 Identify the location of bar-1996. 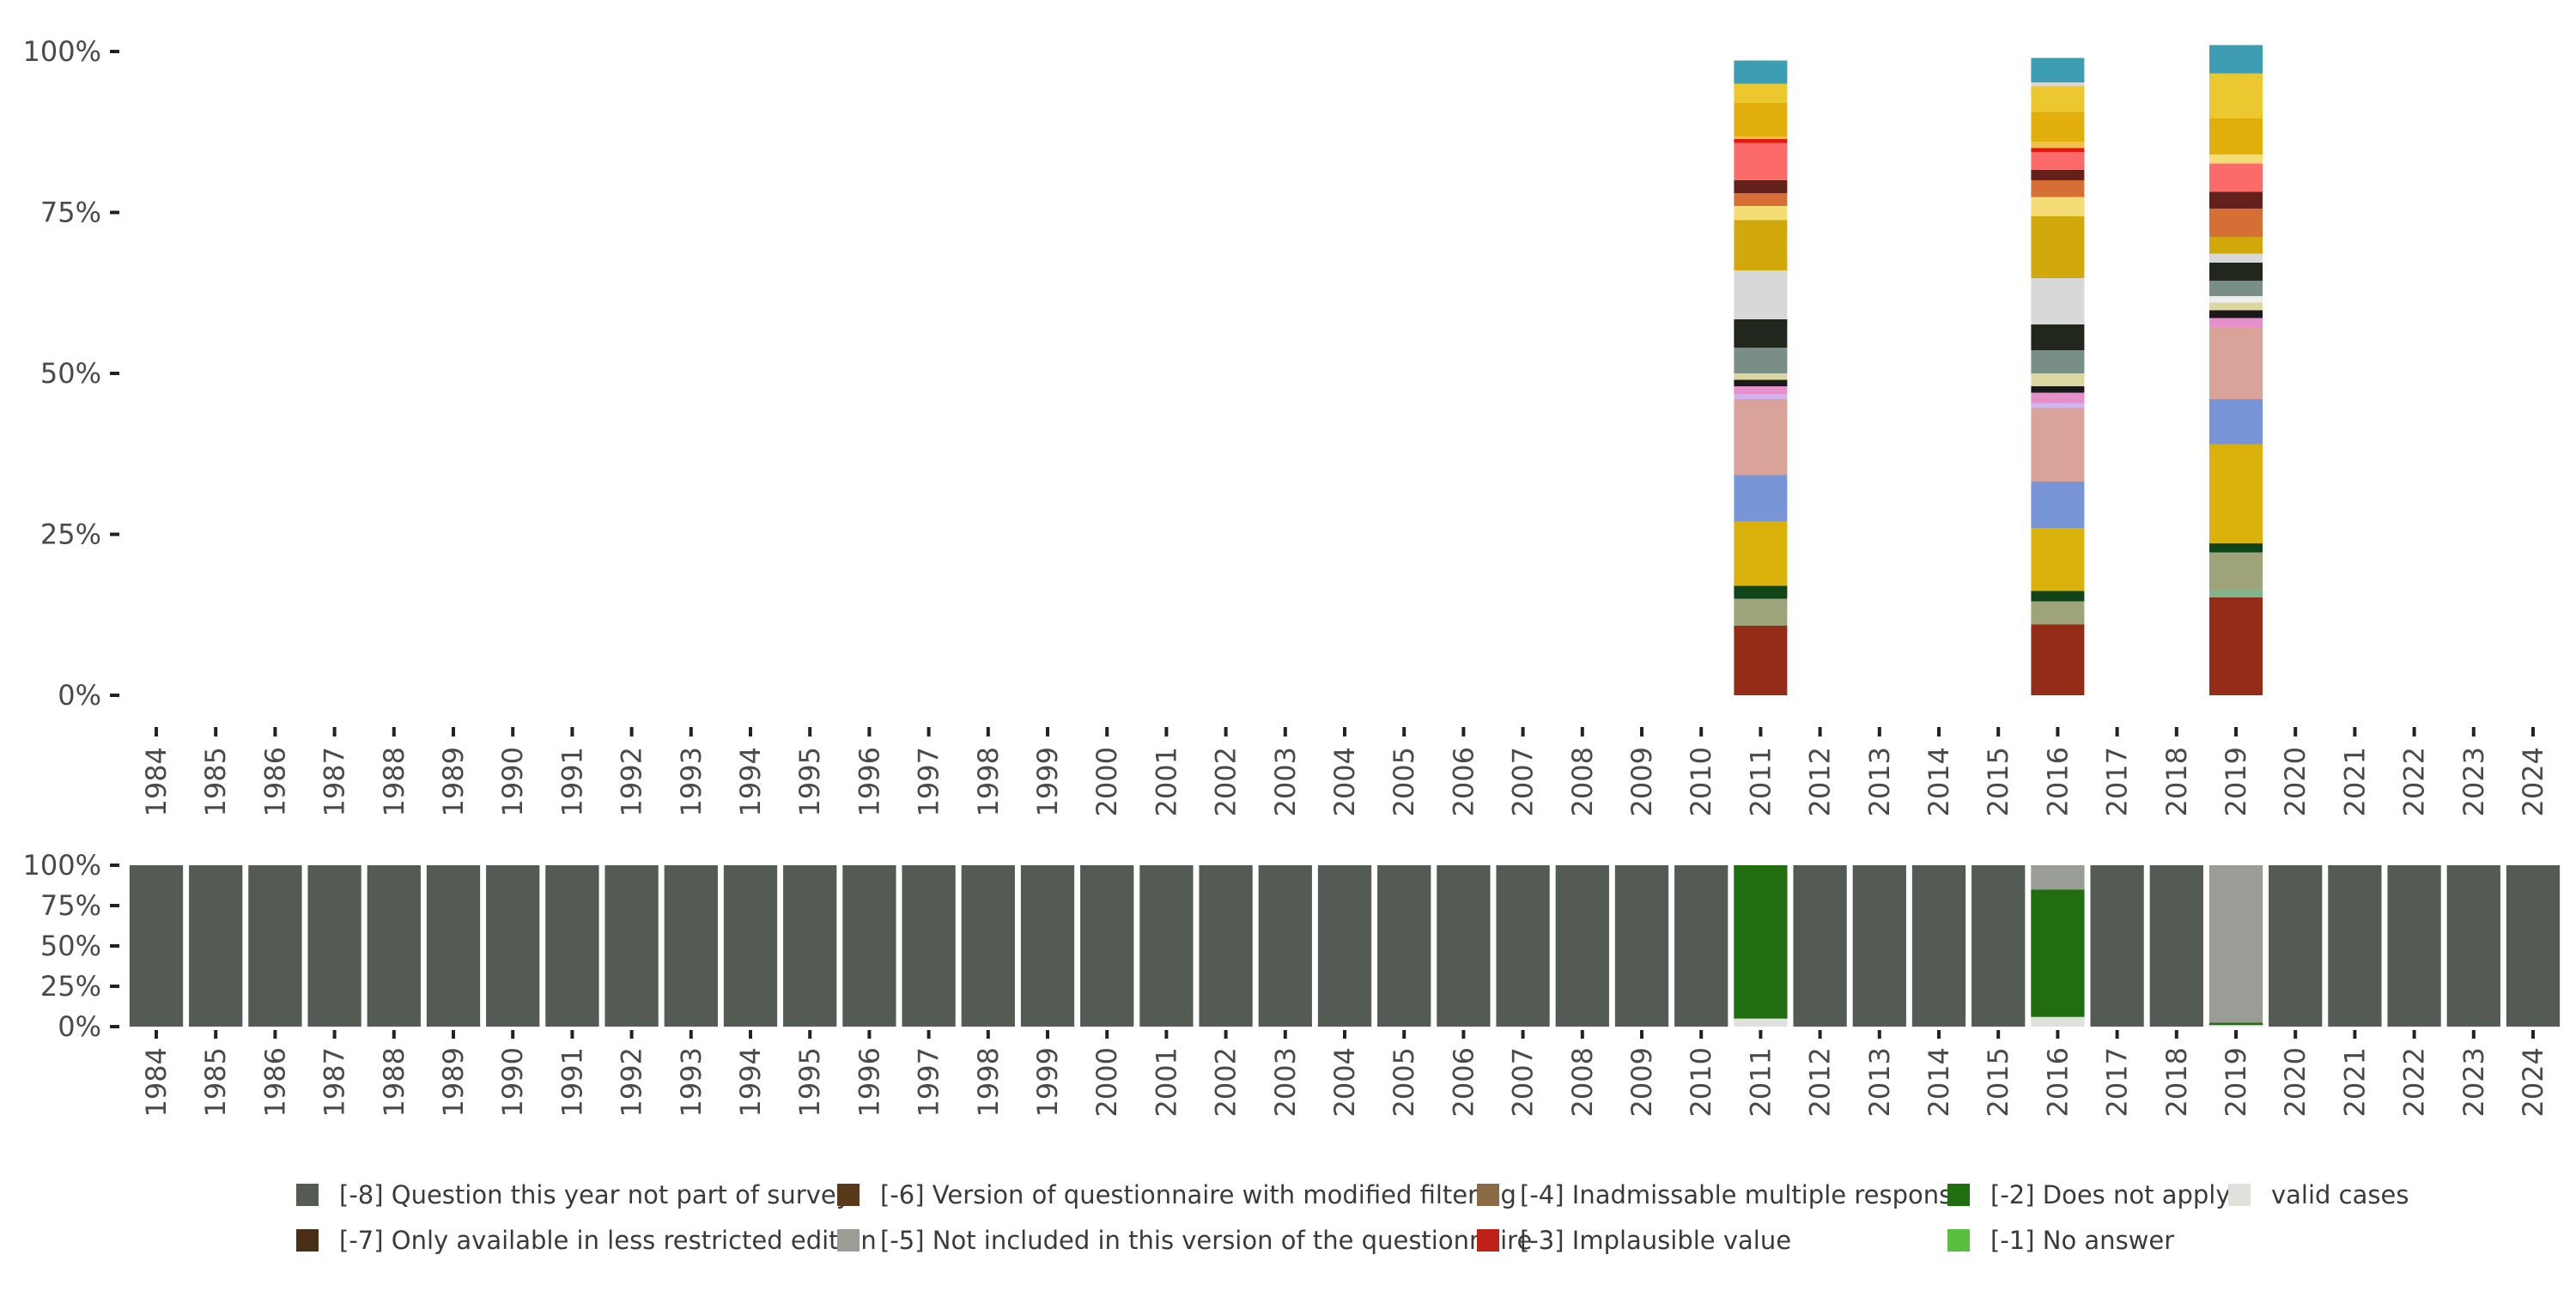
(869, 946).